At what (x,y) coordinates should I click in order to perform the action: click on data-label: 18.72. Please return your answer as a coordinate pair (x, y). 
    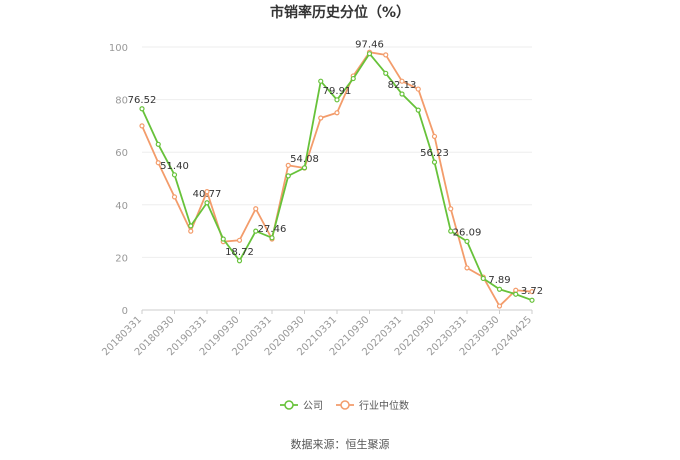
    Looking at the image, I should click on (239, 252).